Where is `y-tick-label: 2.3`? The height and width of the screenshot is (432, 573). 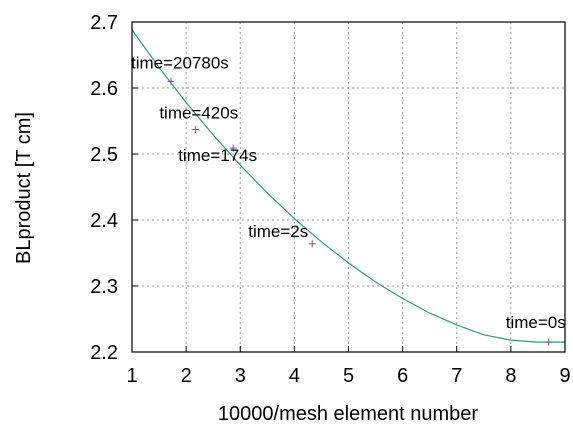
y-tick-label: 2.3 is located at coordinates (104, 287).